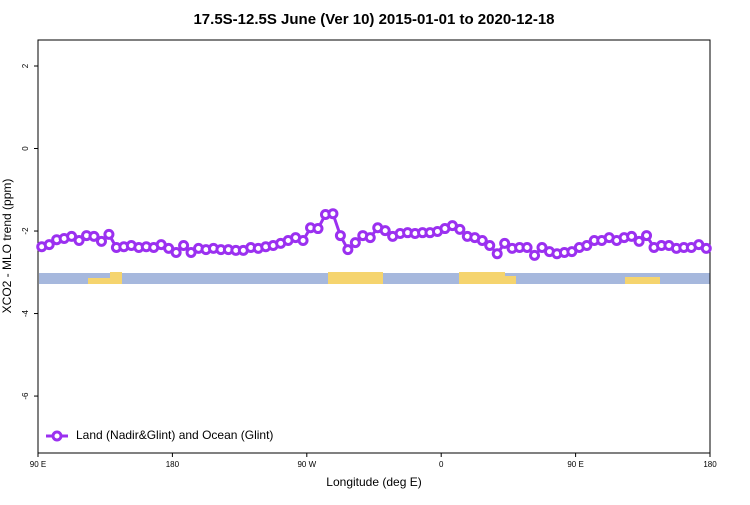  What do you see at coordinates (25, 313) in the screenshot?
I see `y-tick-label: -4` at bounding box center [25, 313].